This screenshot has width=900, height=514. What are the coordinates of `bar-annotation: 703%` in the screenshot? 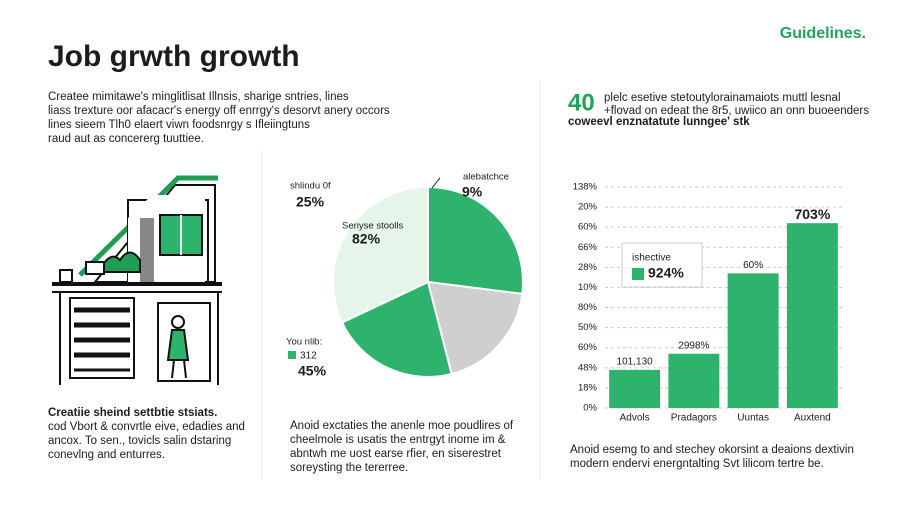 It's located at (812, 214).